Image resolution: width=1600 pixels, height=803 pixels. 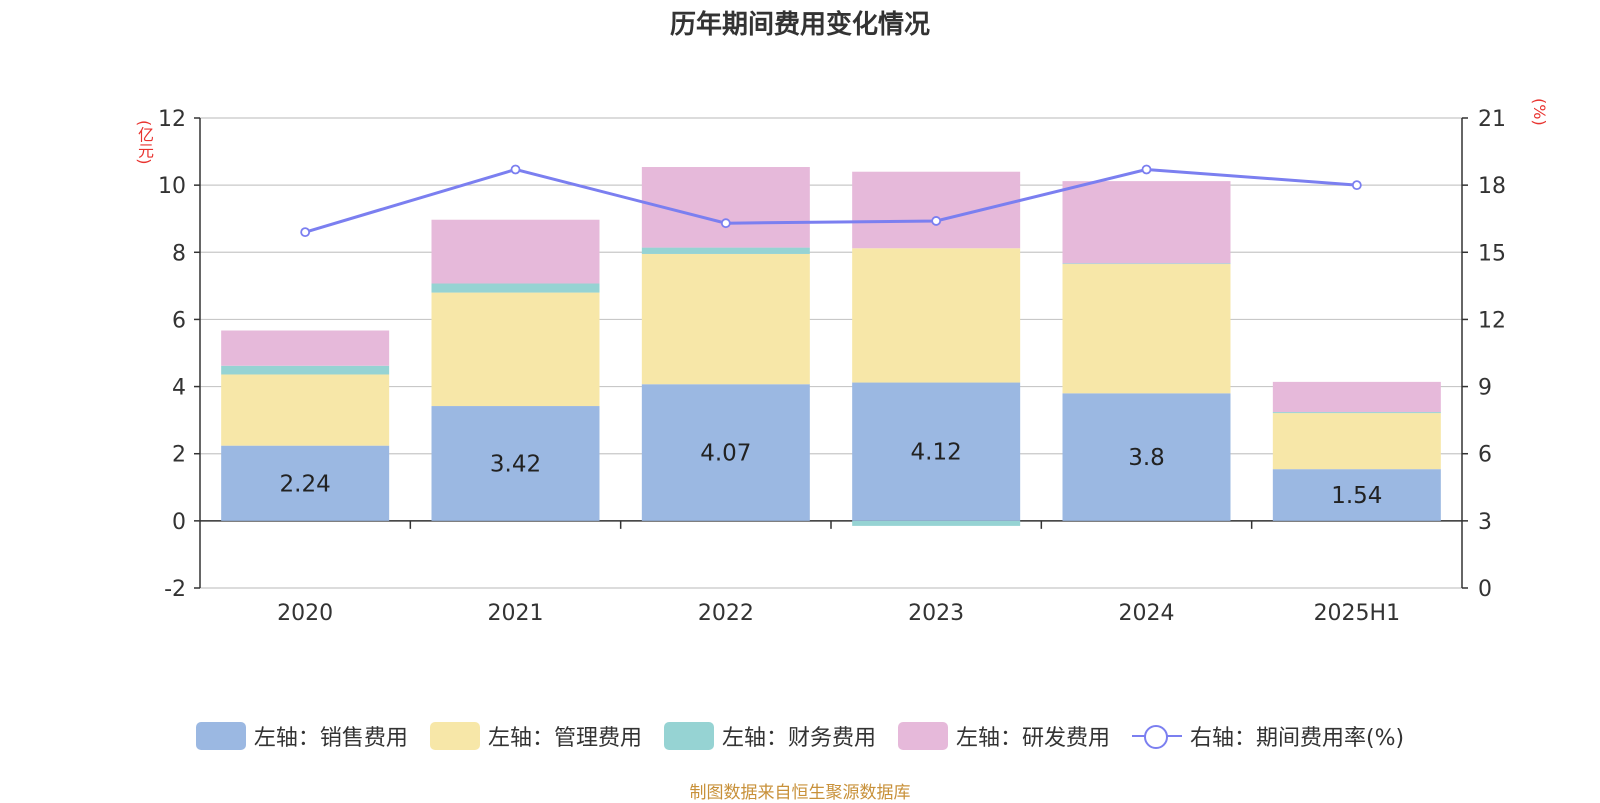 What do you see at coordinates (179, 253) in the screenshot?
I see `y-left-tick-label: 8` at bounding box center [179, 253].